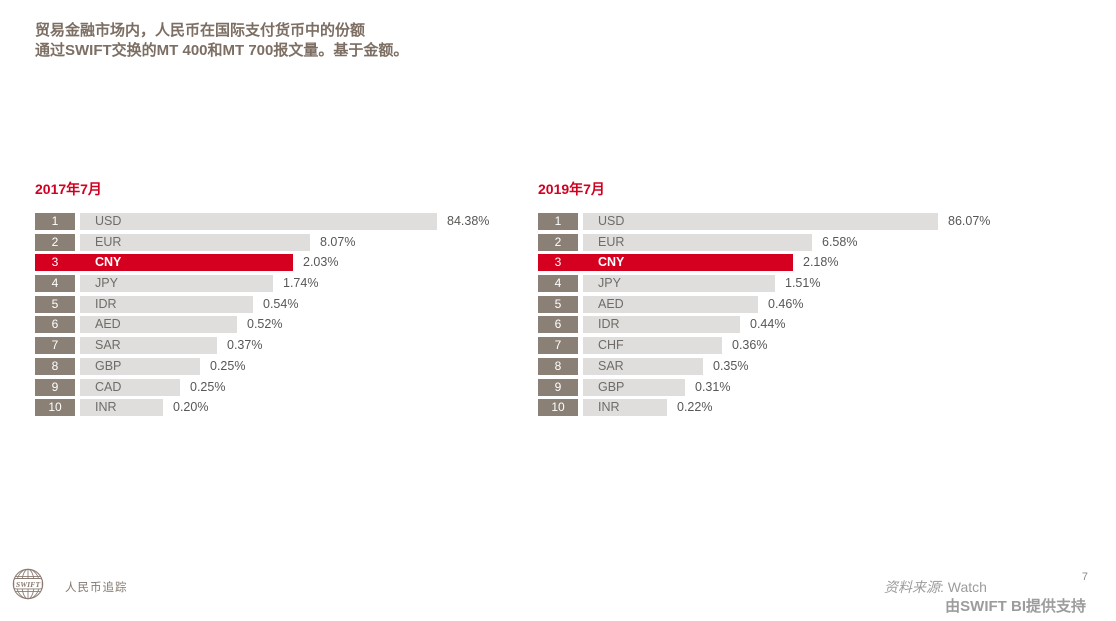  I want to click on chart-row-usd: 1 USD 84.38%, so click(287, 221).